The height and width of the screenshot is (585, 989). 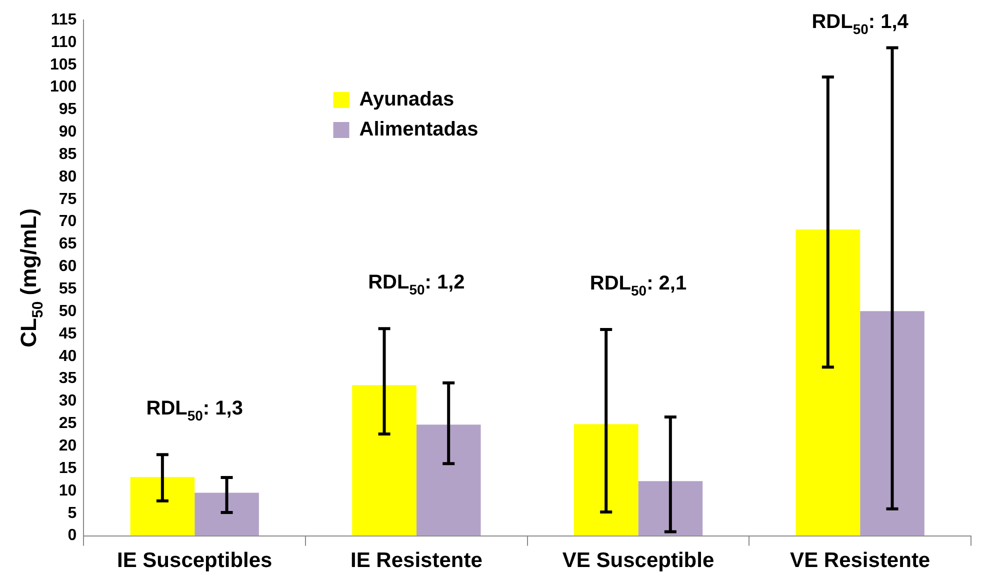 I want to click on y-tick-label: 25, so click(x=67, y=423).